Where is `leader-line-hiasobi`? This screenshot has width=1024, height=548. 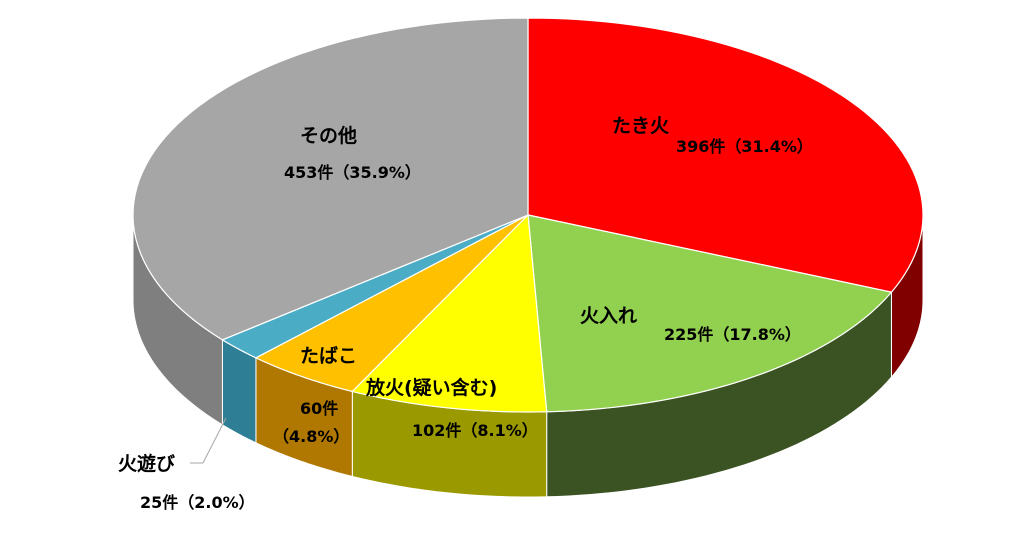 leader-line-hiasobi is located at coordinates (214, 440).